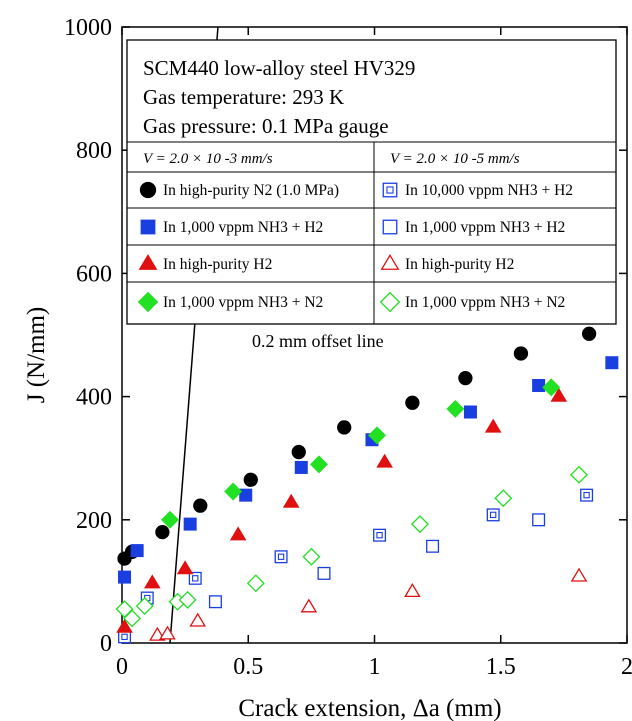  Describe the element at coordinates (626, 667) in the screenshot. I see `x-tick-label: 2` at that location.